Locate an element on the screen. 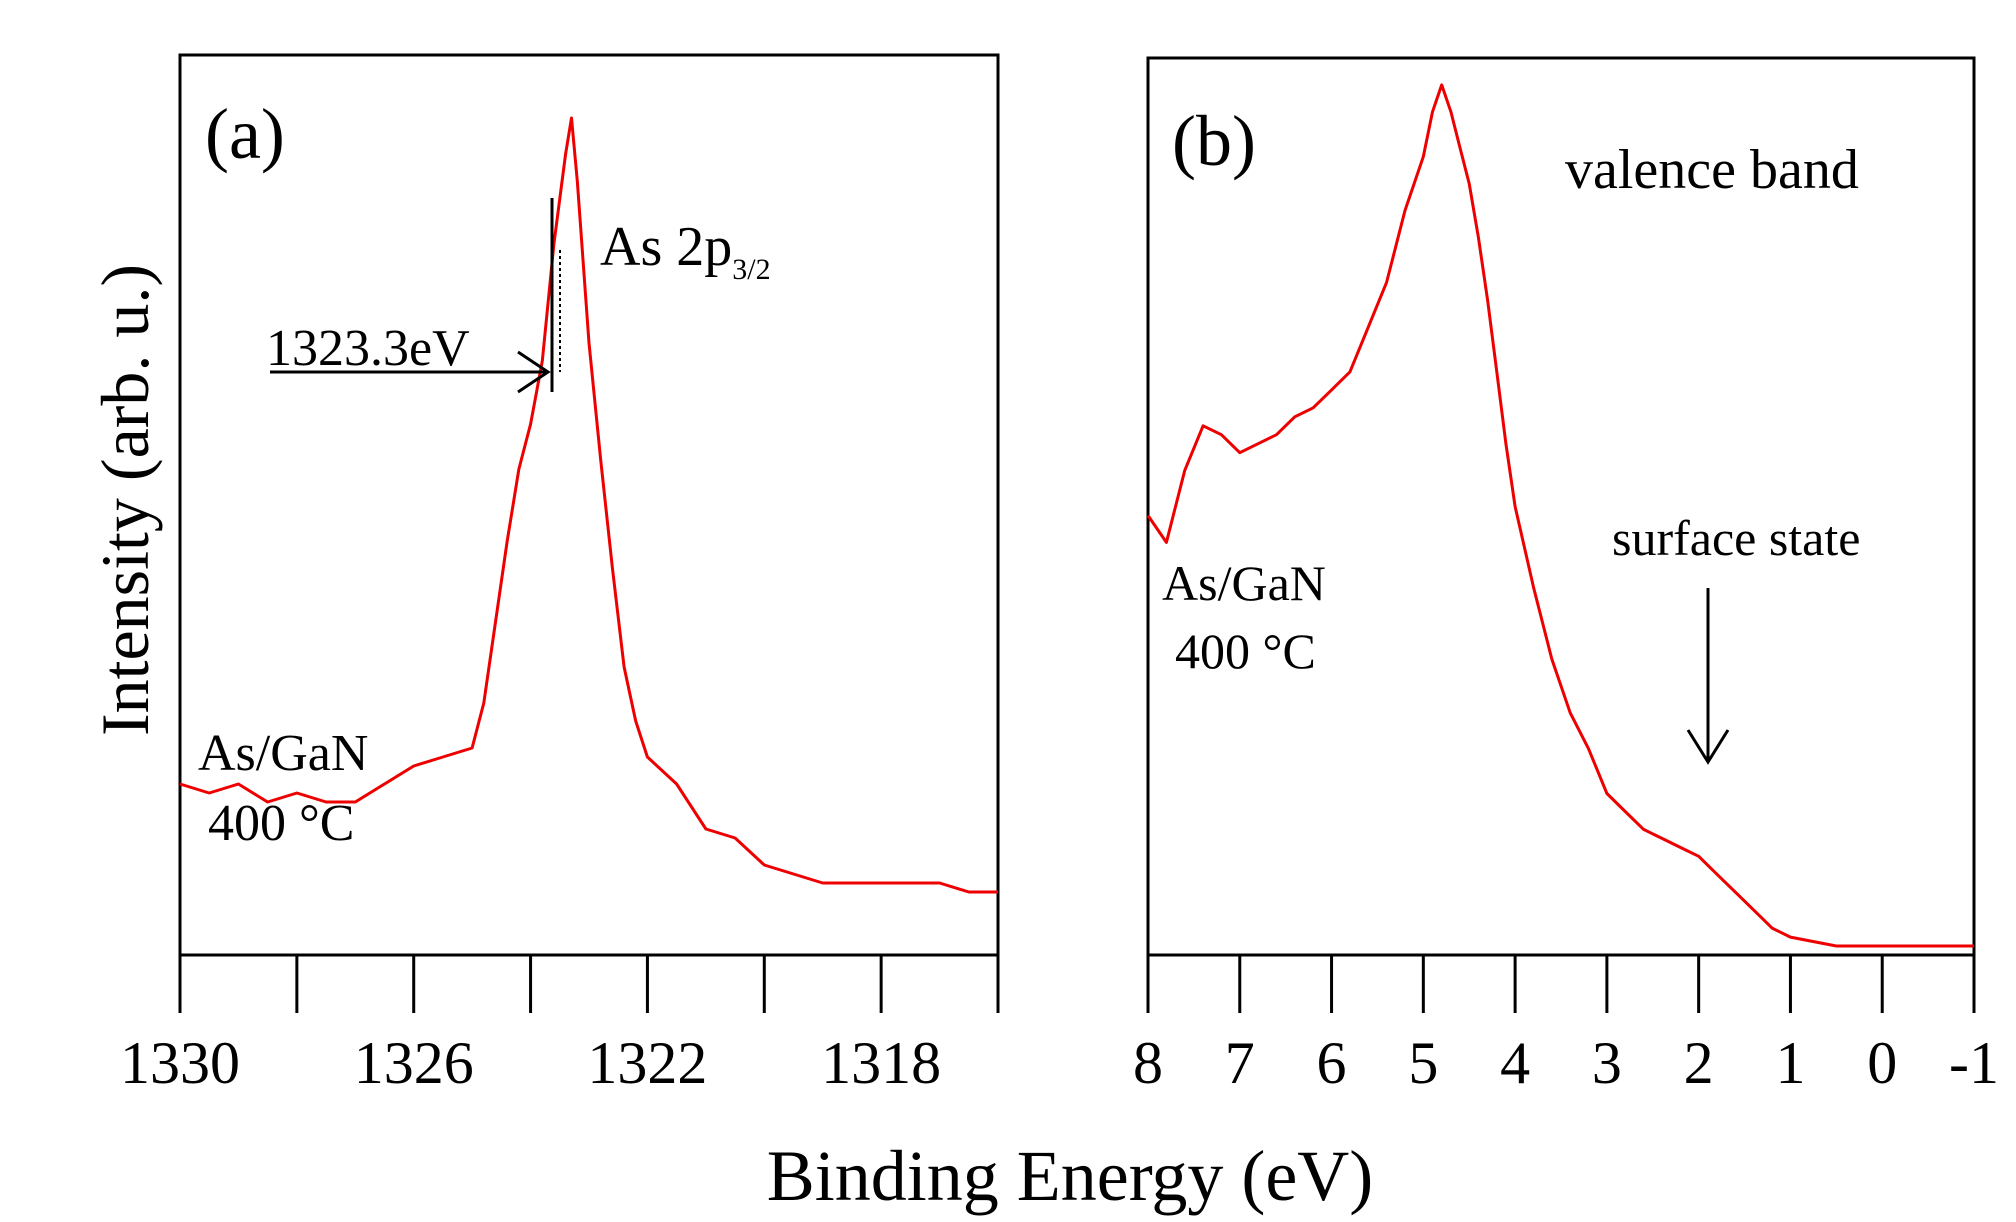  panel-a-label: (a) is located at coordinates (245, 134).